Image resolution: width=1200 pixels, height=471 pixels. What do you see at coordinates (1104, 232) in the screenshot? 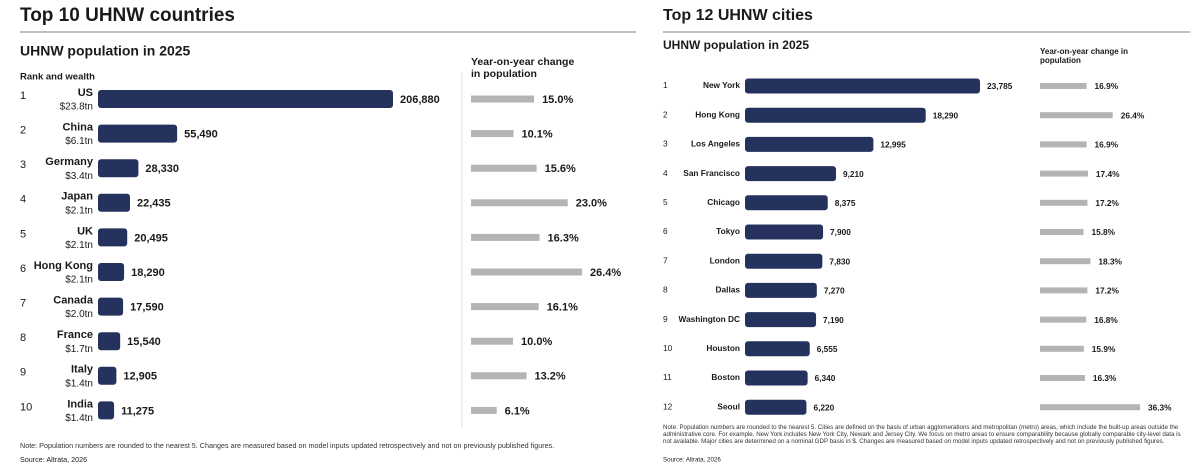
I see `yoy-label: 15.8%` at bounding box center [1104, 232].